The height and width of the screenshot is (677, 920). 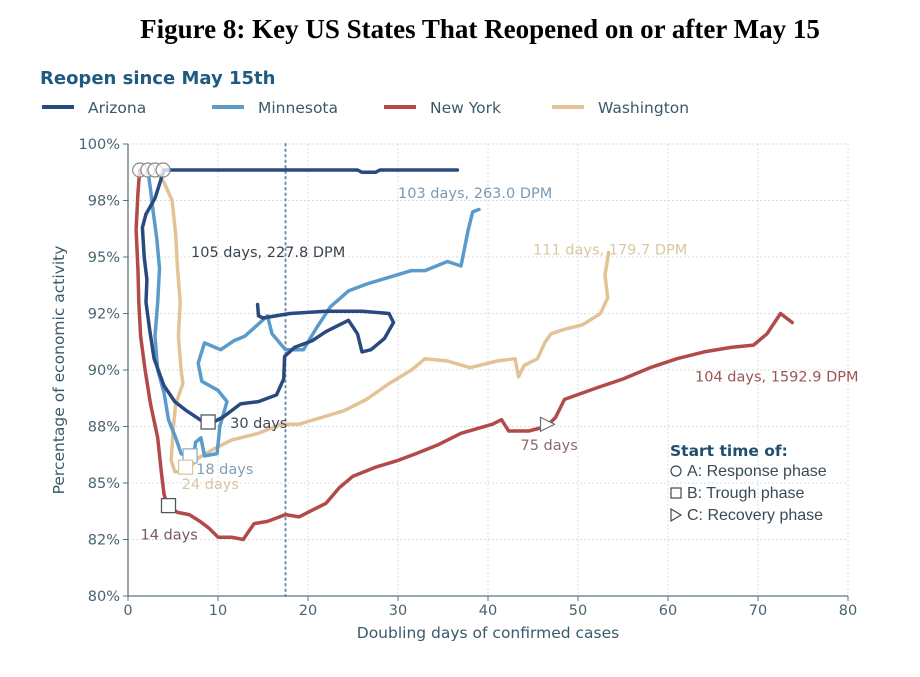 What do you see at coordinates (848, 611) in the screenshot?
I see `x-tick-label: 80` at bounding box center [848, 611].